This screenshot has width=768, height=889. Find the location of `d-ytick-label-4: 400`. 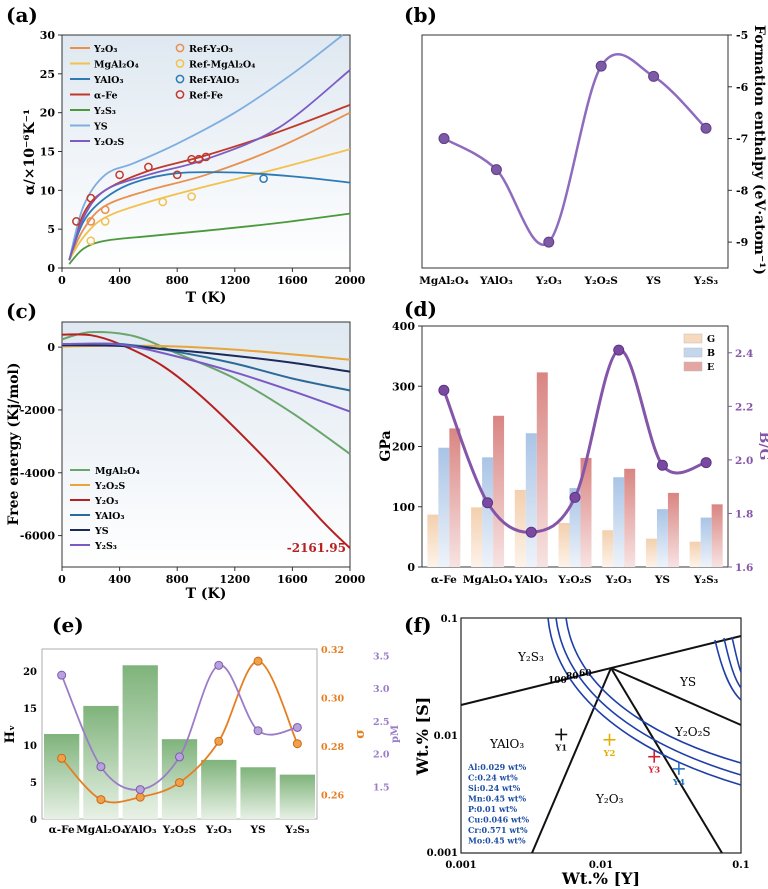

d-ytick-label-4: 400 is located at coordinates (403, 326).